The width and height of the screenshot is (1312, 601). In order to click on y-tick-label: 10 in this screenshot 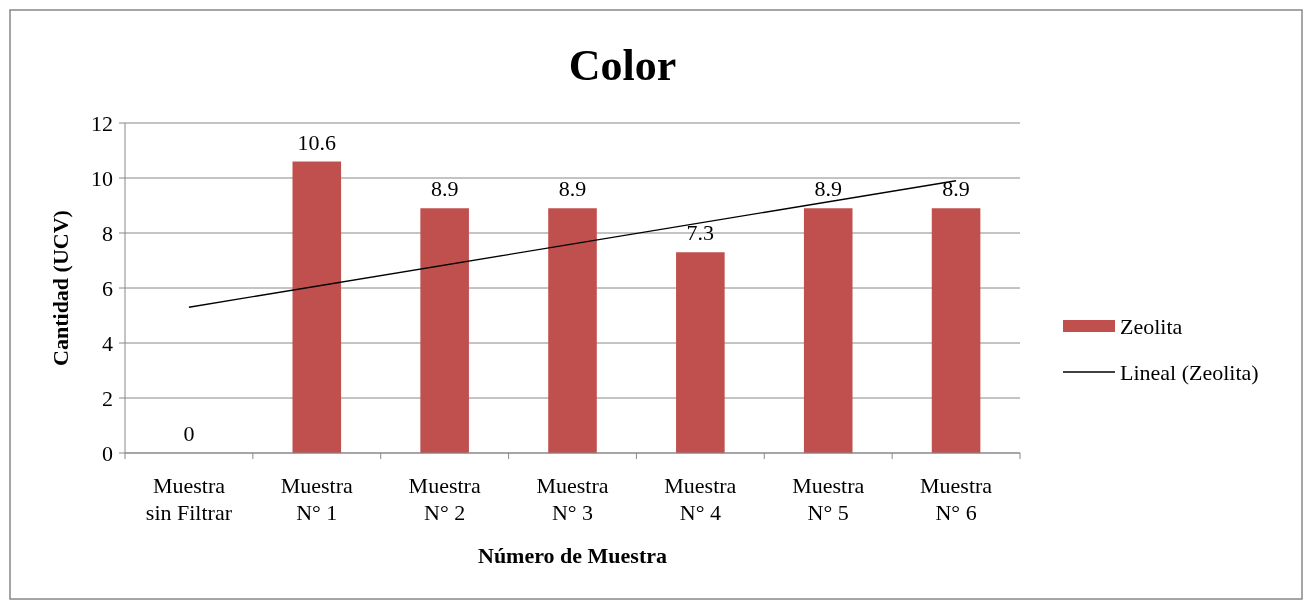, I will do `click(102, 178)`.